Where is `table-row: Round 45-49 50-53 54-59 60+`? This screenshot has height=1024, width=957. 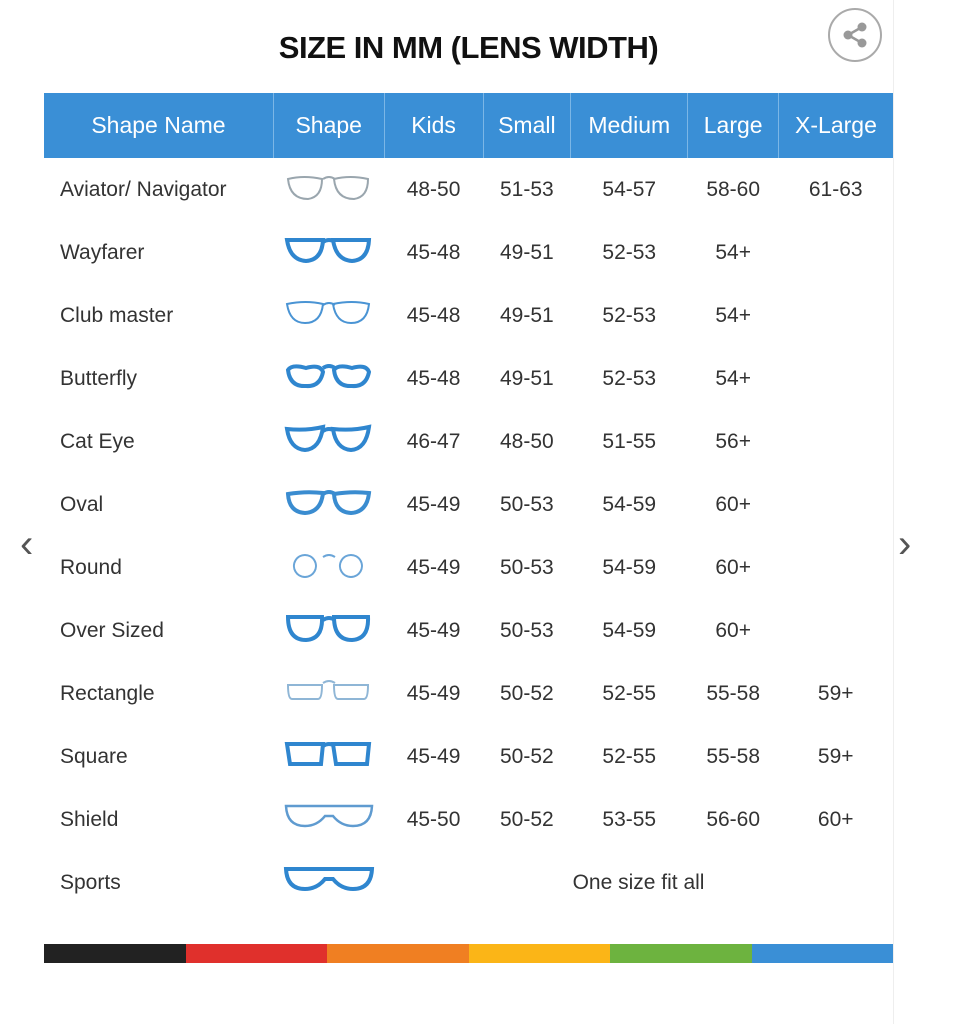
table-row: Round 45-49 50-53 54-59 60+ is located at coordinates (468, 567).